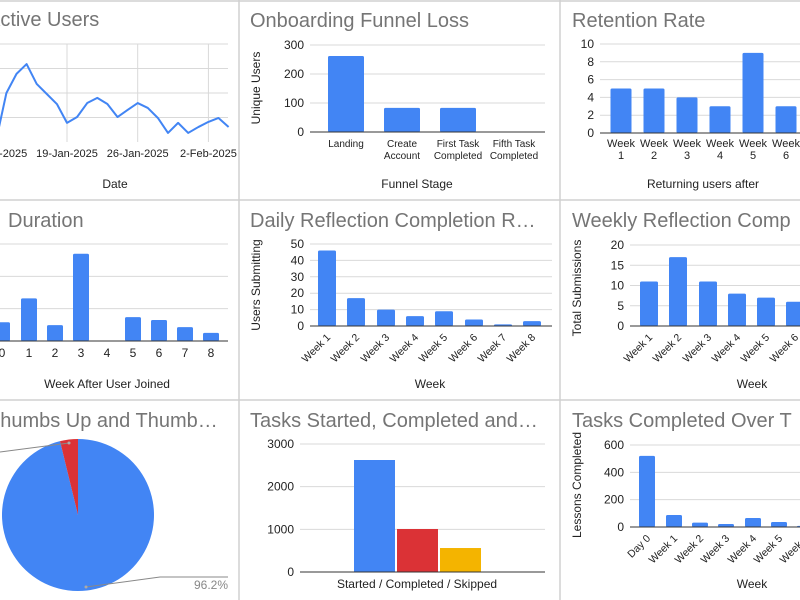 The height and width of the screenshot is (600, 800). I want to click on y-tick-label: 6, so click(590, 80).